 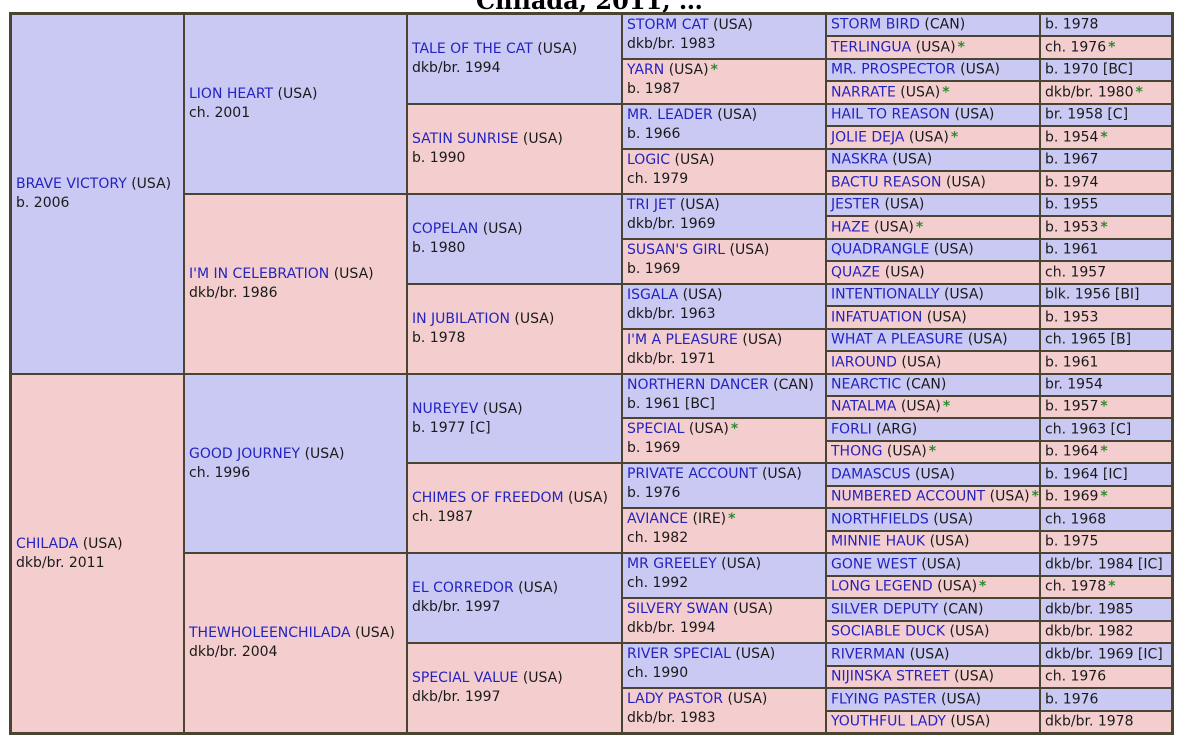 What do you see at coordinates (646, 70) in the screenshot?
I see `horse-name-link: YARN` at bounding box center [646, 70].